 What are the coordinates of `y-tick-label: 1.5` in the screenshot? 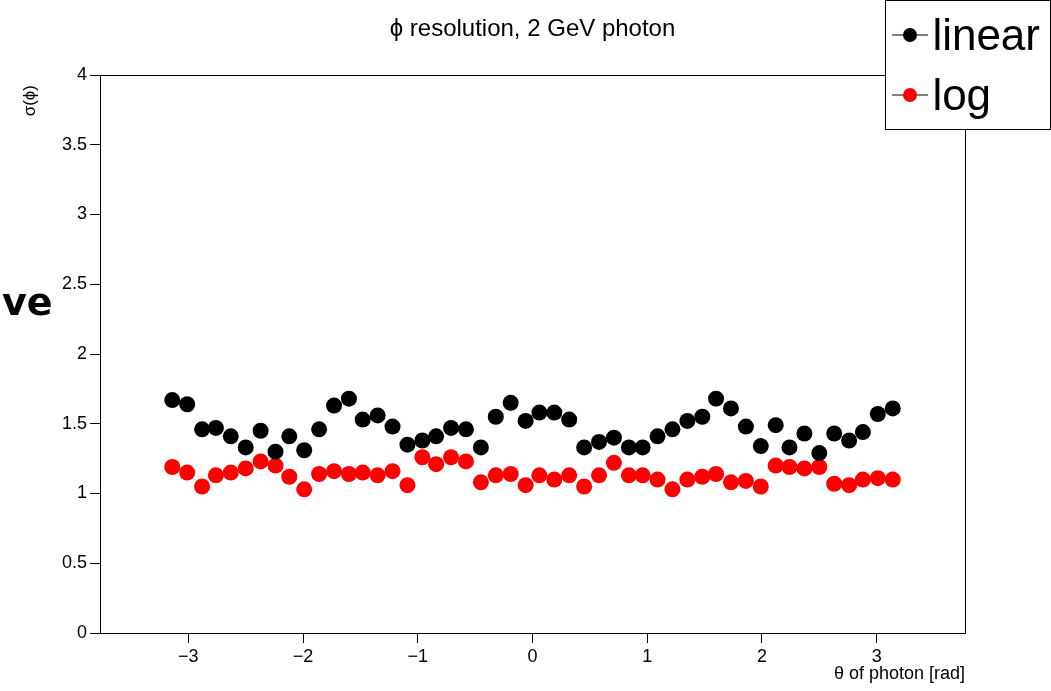 It's located at (74, 422).